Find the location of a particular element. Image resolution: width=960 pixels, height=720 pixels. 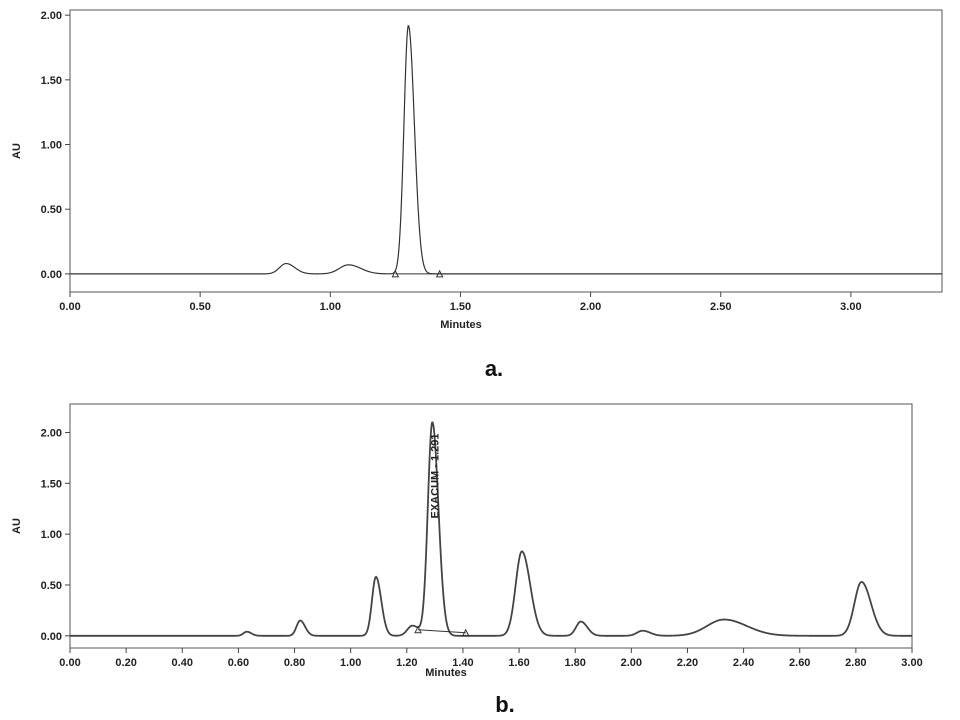

x-tick-label: 0.80 is located at coordinates (294, 663).